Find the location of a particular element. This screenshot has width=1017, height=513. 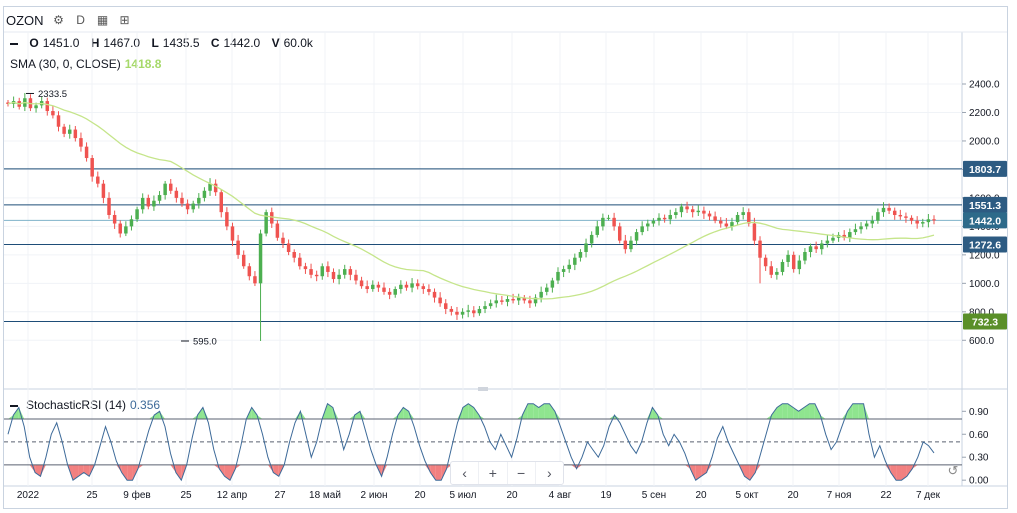

interval-button: D is located at coordinates (80, 20).